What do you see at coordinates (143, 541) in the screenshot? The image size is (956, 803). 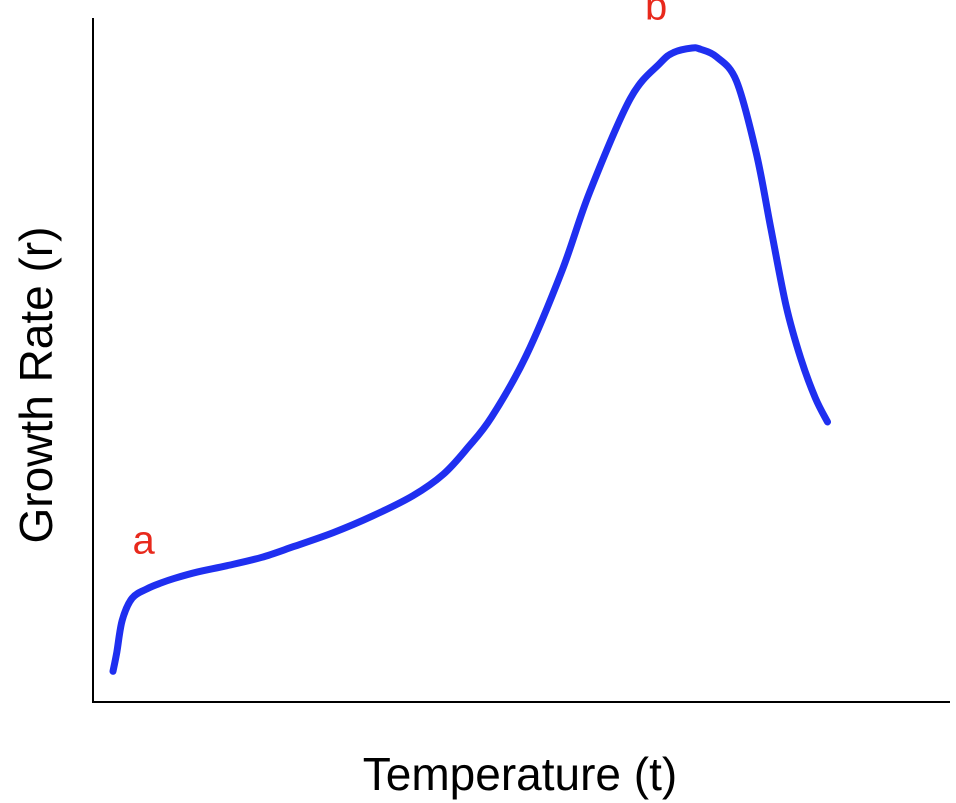 I see `point-label-a: a` at bounding box center [143, 541].